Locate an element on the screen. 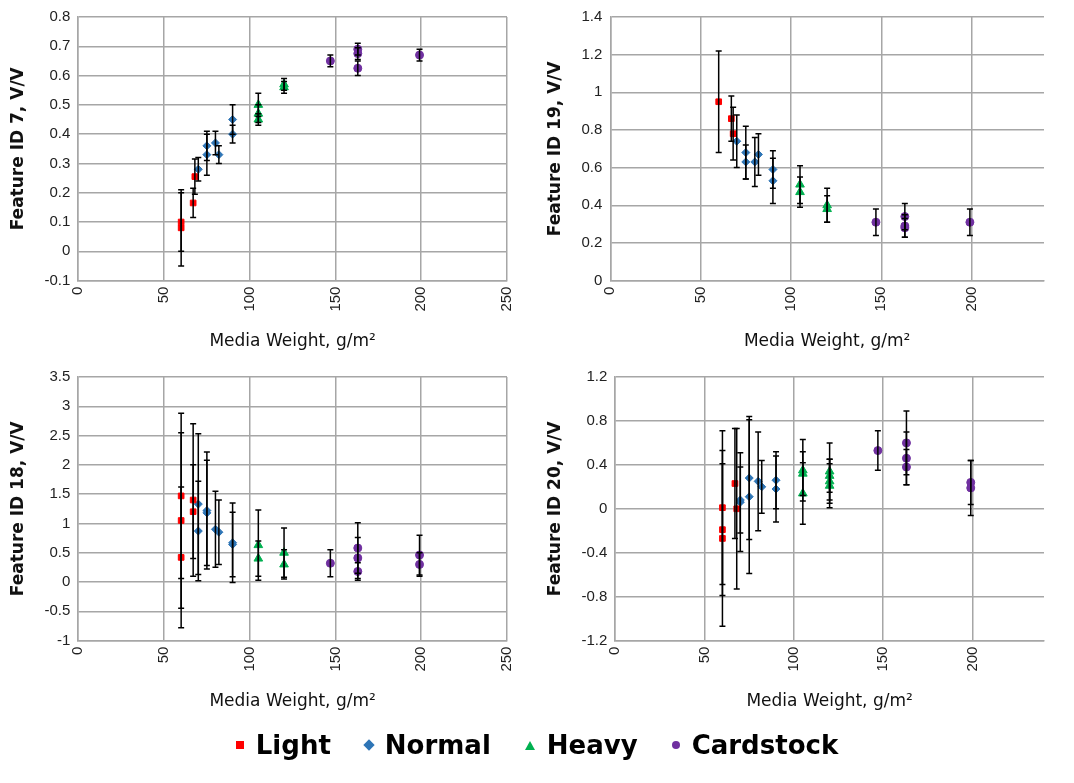 This screenshot has width=1074, height=783. legend-label: Heavy is located at coordinates (592, 745).